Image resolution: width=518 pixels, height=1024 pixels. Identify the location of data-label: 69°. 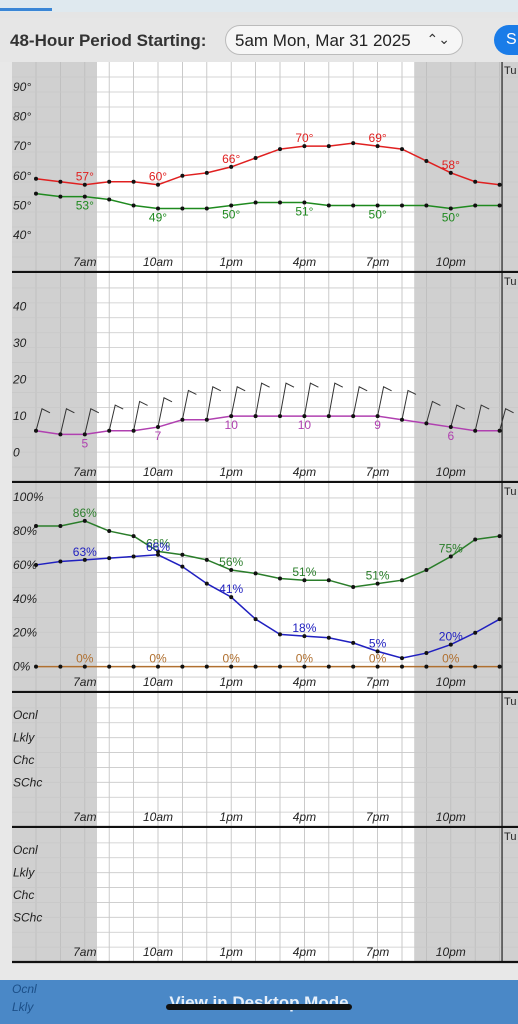
(378, 138).